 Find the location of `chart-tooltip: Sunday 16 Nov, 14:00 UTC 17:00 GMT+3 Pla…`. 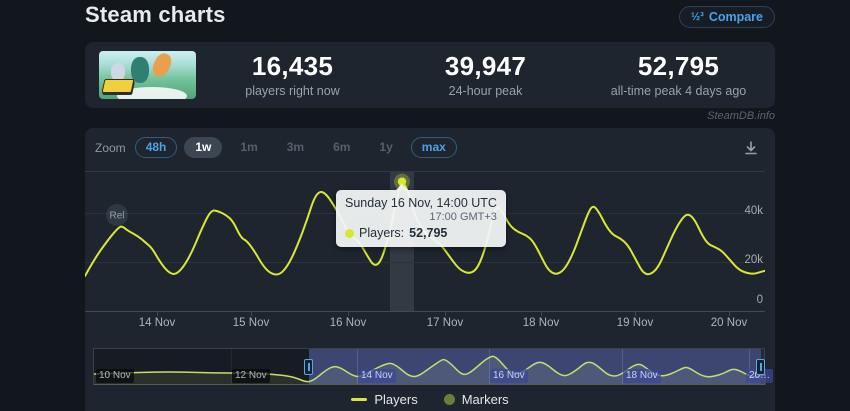

chart-tooltip: Sunday 16 Nov, 14:00 UTC 17:00 GMT+3 Pla… is located at coordinates (421, 215).